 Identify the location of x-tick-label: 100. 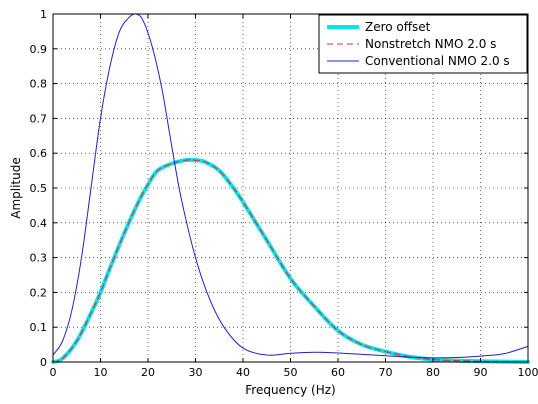
(528, 372).